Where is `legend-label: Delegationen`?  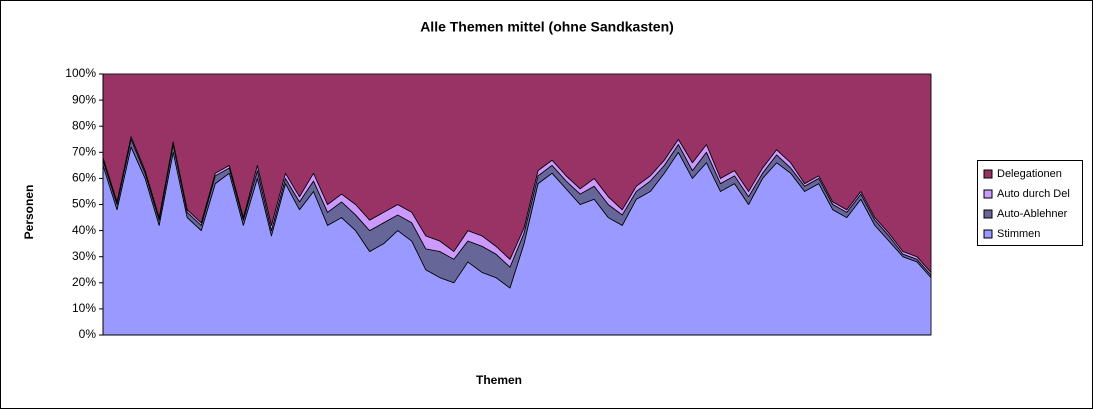 legend-label: Delegationen is located at coordinates (1029, 174).